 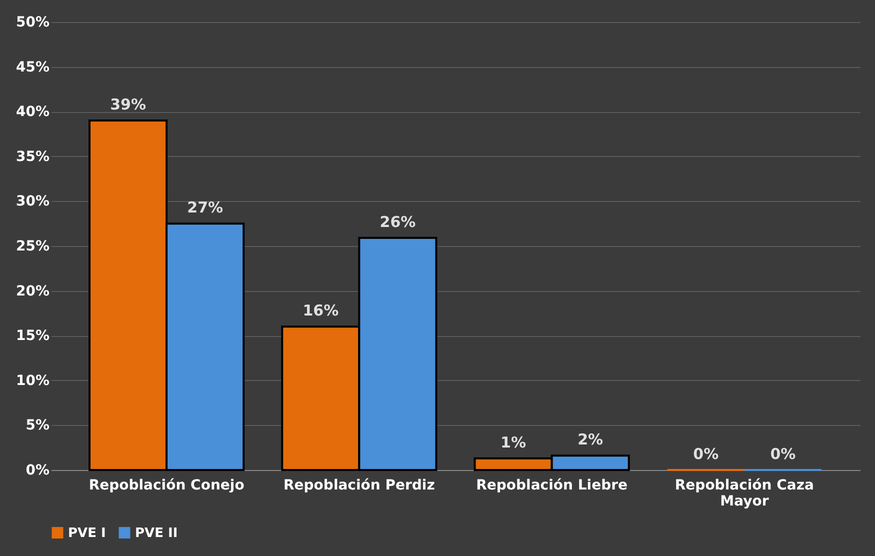 I want to click on y-tick-label: 25%, so click(x=33, y=246).